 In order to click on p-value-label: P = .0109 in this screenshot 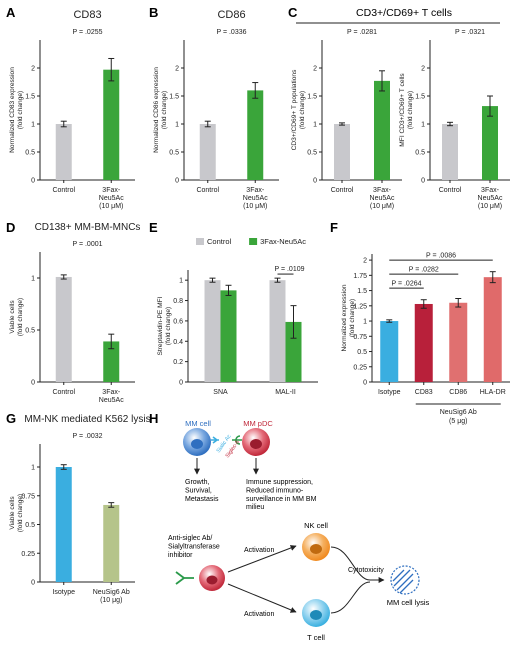, I will do `click(289, 269)`.